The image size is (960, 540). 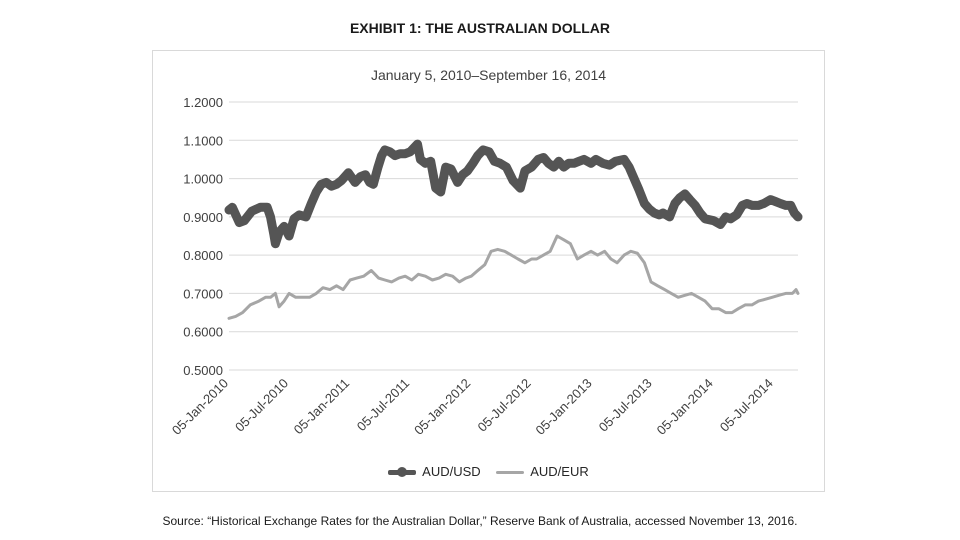 What do you see at coordinates (442, 407) in the screenshot?
I see `x-tick-label: 05-Jan-2012` at bounding box center [442, 407].